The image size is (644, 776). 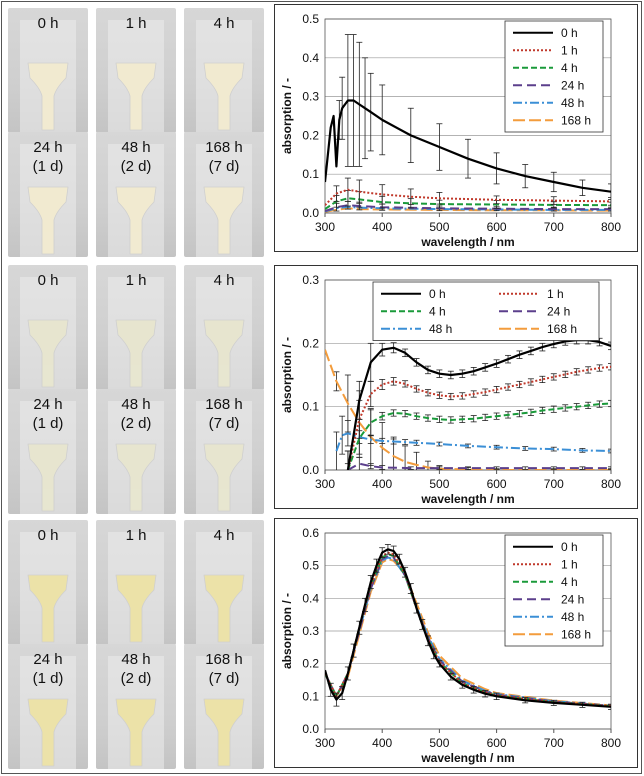 I want to click on legend: 0 h 1 h 4 h 24 h 48 h 168 h, so click(x=554, y=590).